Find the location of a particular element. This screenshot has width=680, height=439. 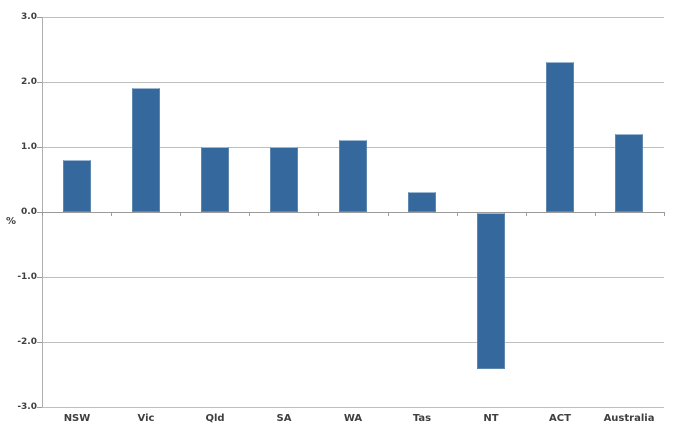

y-axis-tick-label: -2.0 is located at coordinates (27, 342).